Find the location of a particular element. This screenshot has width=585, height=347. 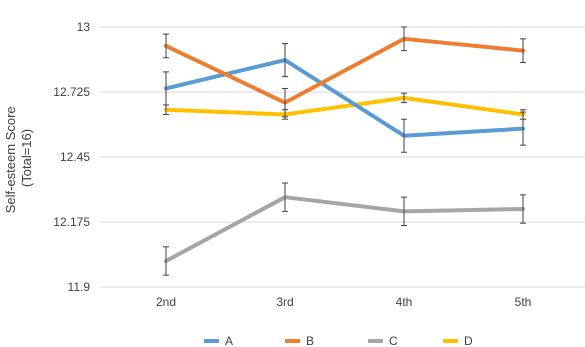

y-axis-label-line-1: Self-esteem Score is located at coordinates (10, 159).